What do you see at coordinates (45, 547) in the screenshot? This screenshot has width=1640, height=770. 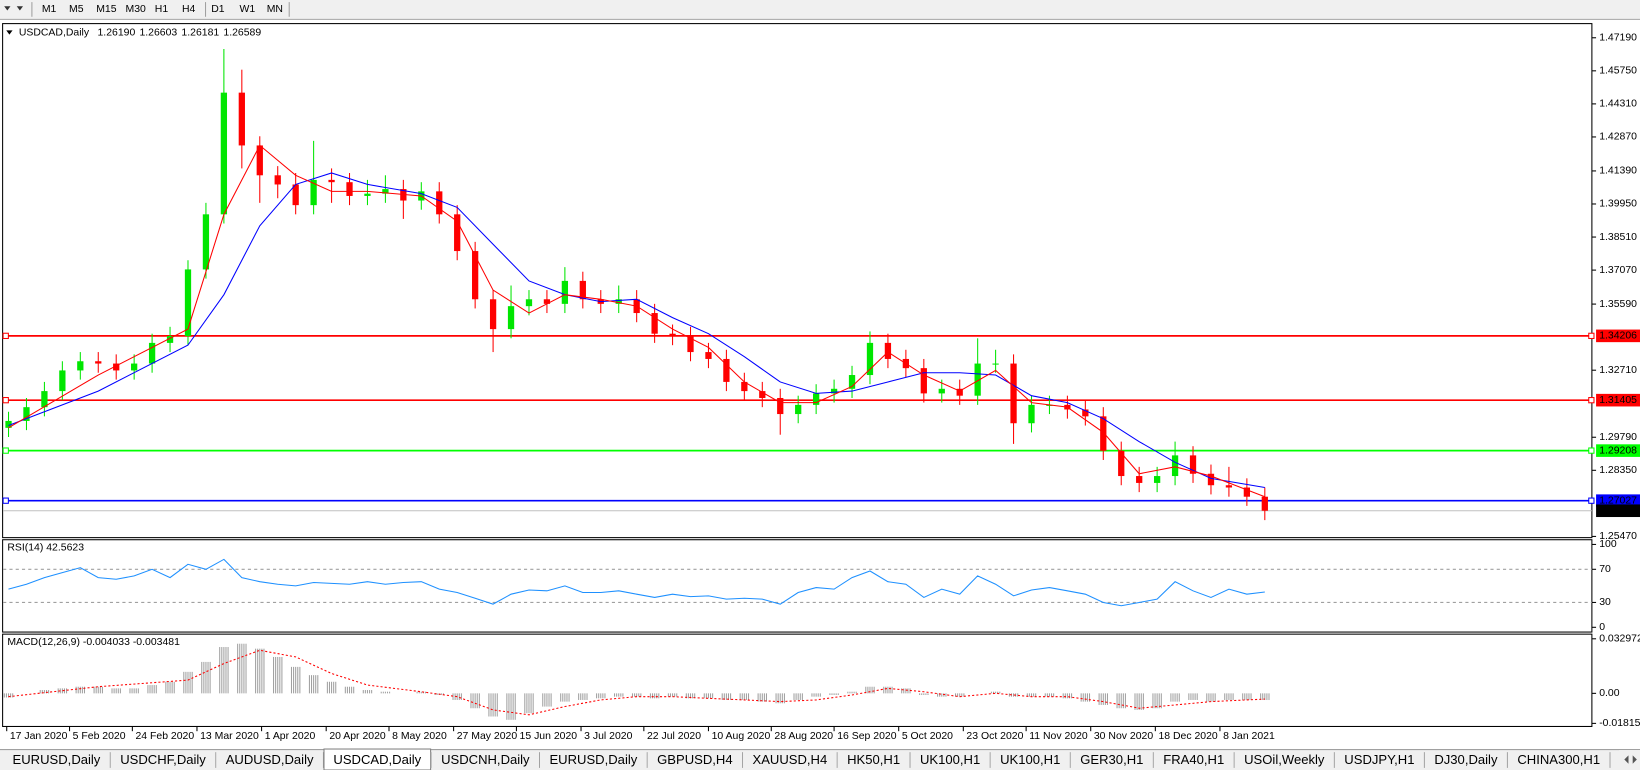 I see `indicator-title: RSI(14) 42.5623` at bounding box center [45, 547].